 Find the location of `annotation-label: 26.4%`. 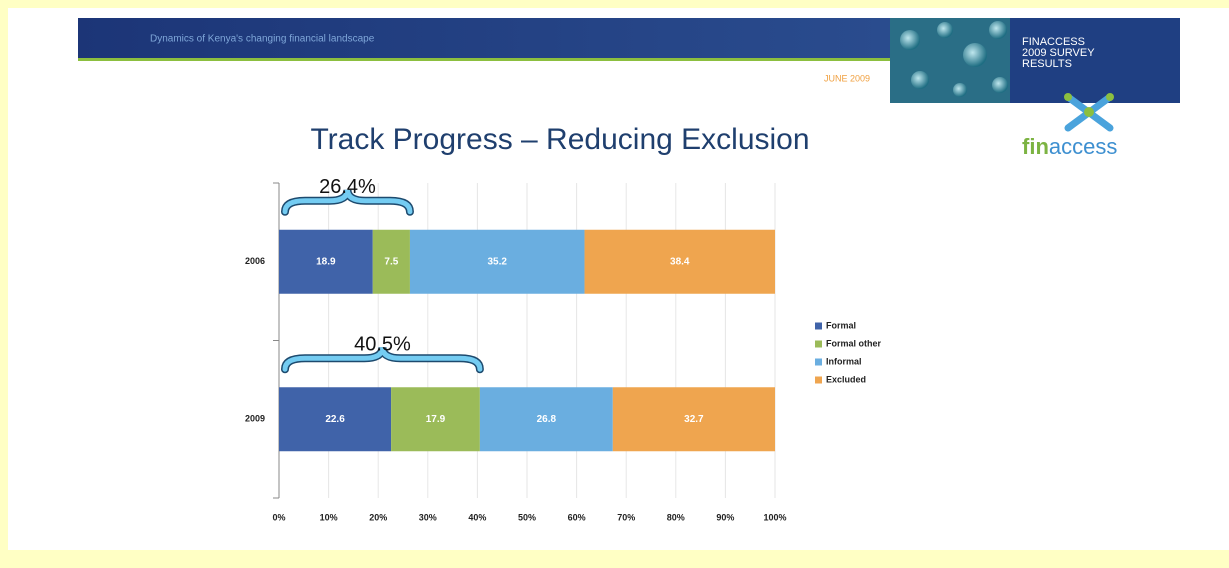

annotation-label: 26.4% is located at coordinates (347, 187).